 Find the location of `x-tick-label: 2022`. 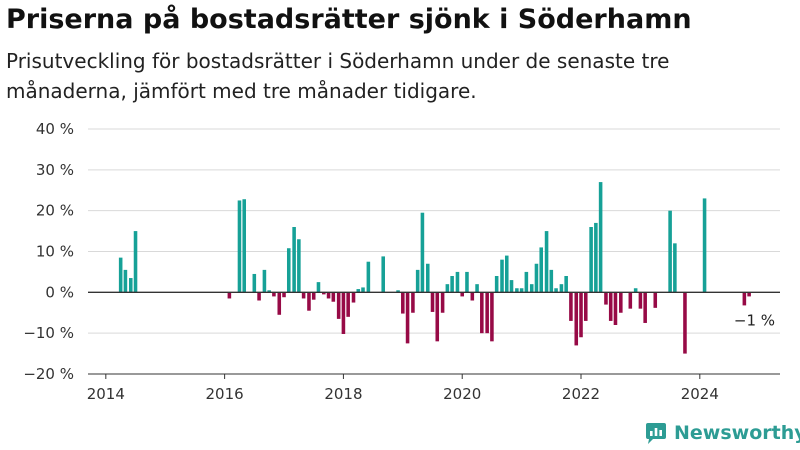

x-tick-label: 2022 is located at coordinates (581, 394).